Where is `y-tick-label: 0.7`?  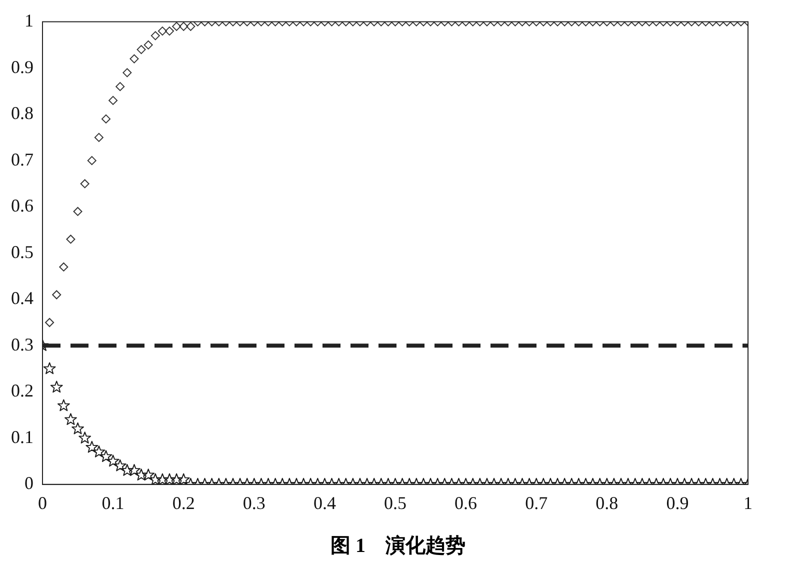
y-tick-label: 0.7 is located at coordinates (22, 159).